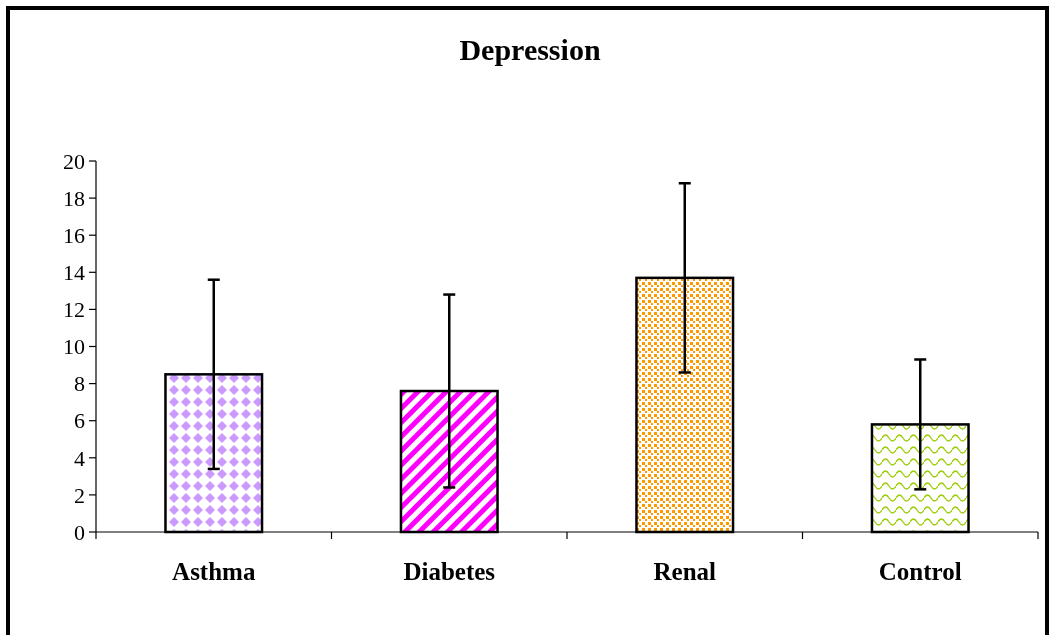 The width and height of the screenshot is (1051, 635). What do you see at coordinates (449, 571) in the screenshot?
I see `x-tick-label: Diabetes` at bounding box center [449, 571].